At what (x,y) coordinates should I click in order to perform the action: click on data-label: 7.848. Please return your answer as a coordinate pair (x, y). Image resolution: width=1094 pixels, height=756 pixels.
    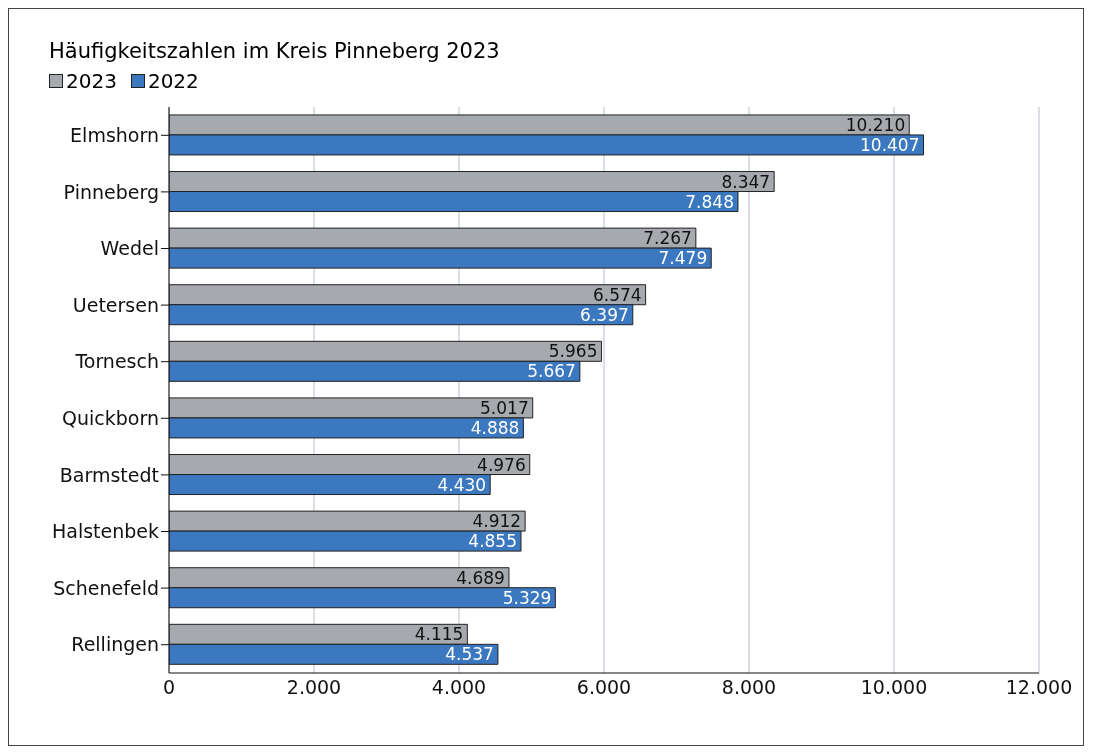
    Looking at the image, I should click on (709, 201).